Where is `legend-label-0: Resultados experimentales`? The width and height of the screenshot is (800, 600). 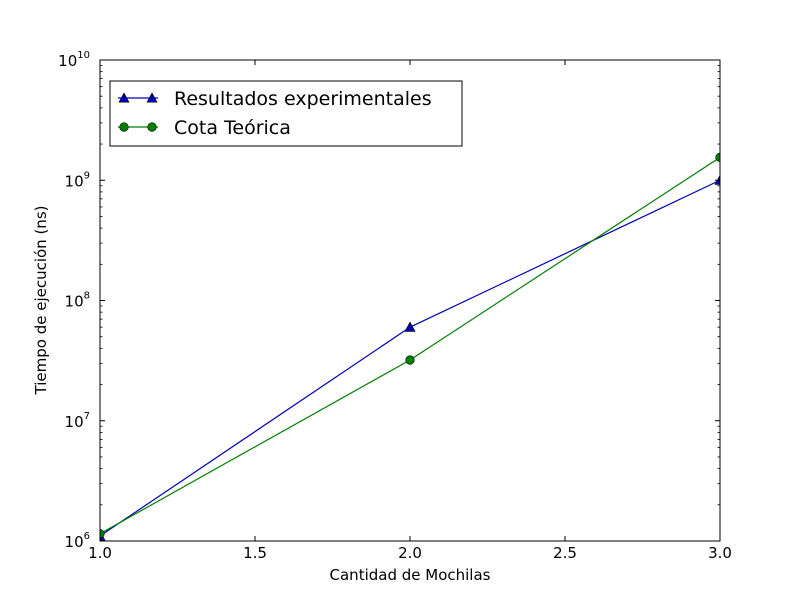
legend-label-0: Resultados experimentales is located at coordinates (303, 99).